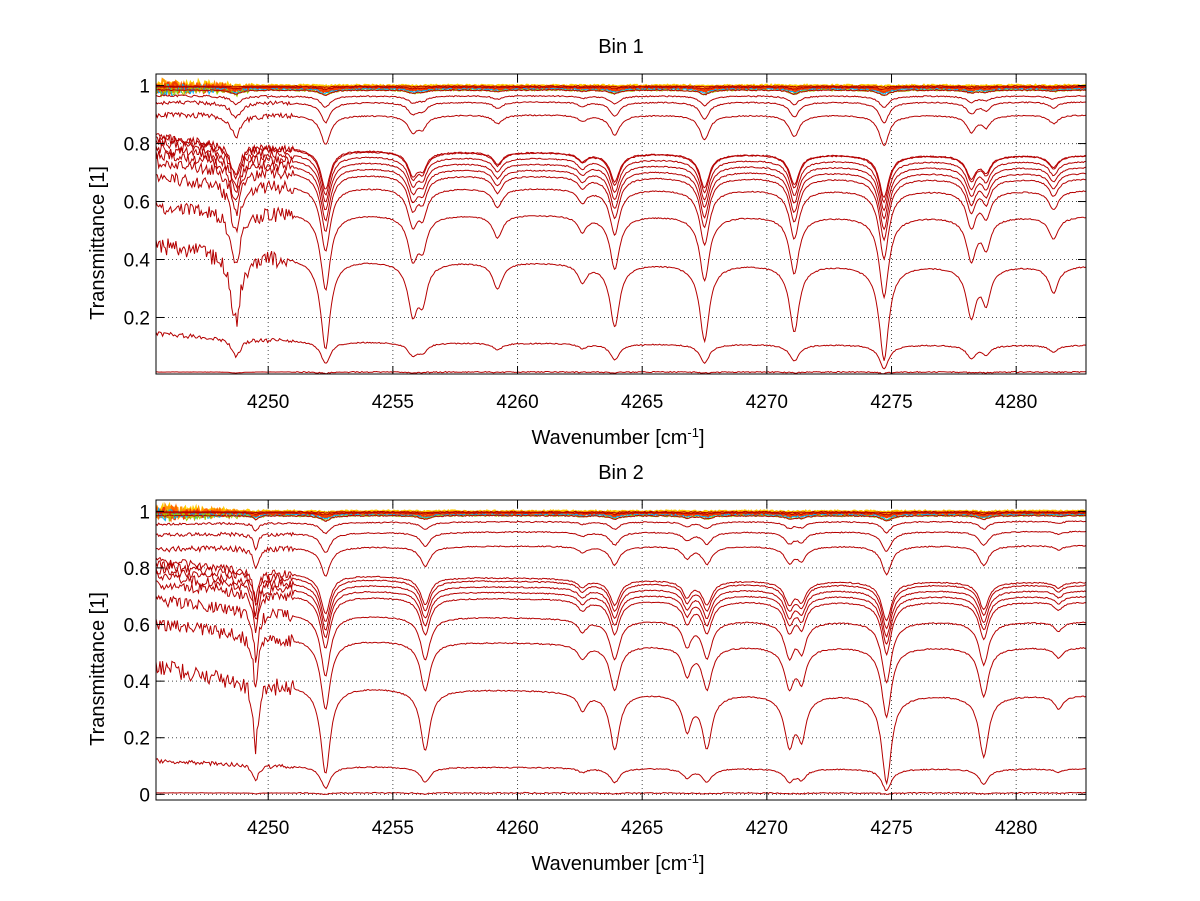  I want to click on chart-title: Bin 2, so click(621, 473).